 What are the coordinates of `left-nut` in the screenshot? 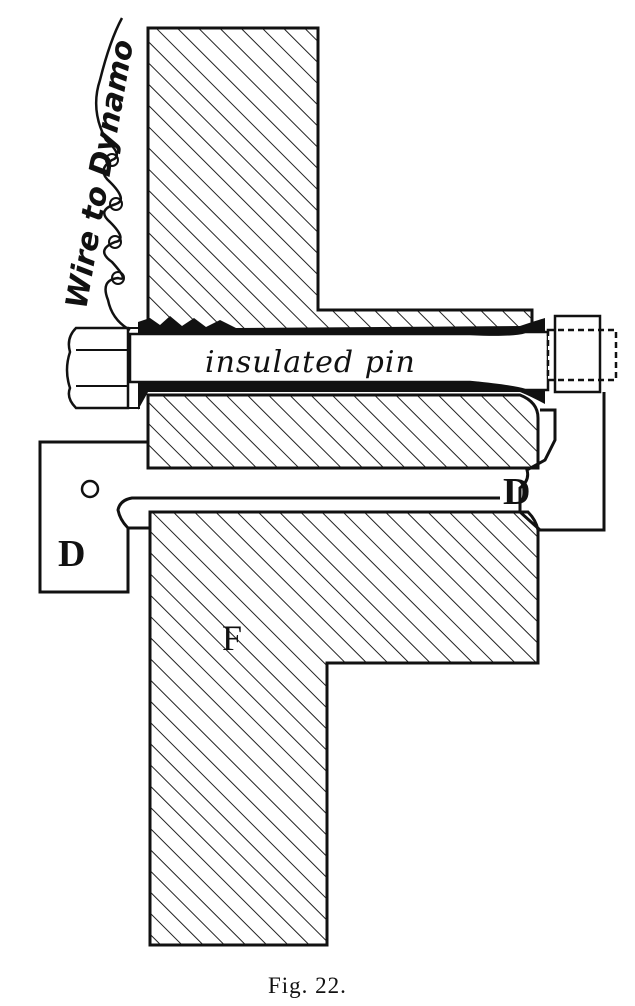 It's located at (102, 368).